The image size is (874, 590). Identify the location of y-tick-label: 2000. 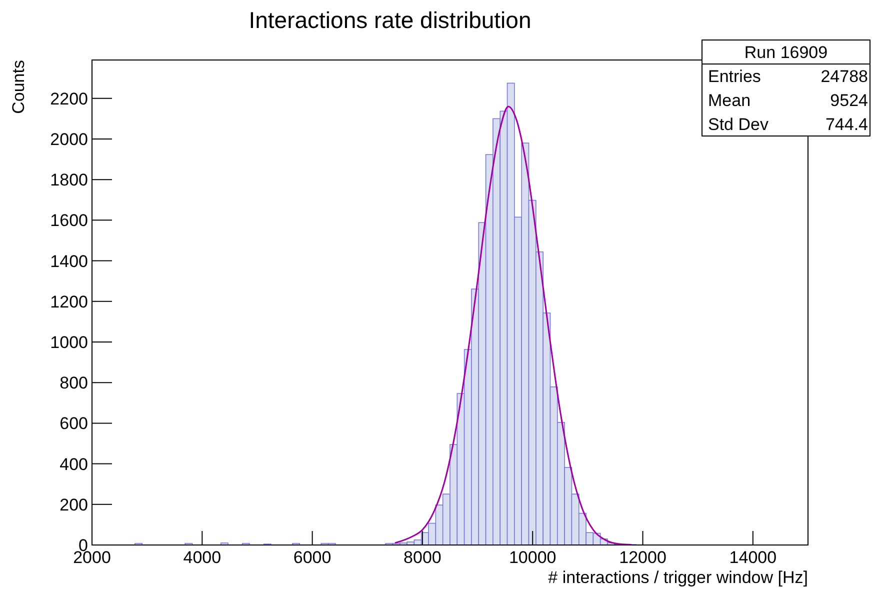
(69, 139).